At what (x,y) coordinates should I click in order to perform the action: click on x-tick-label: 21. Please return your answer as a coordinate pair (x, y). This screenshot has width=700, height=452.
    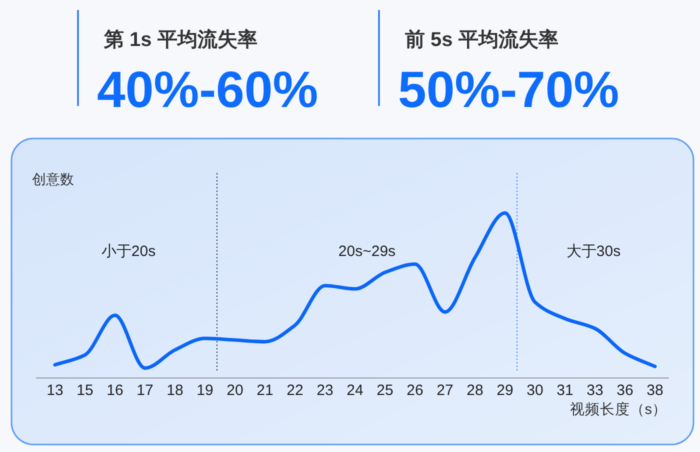
    Looking at the image, I should click on (265, 390).